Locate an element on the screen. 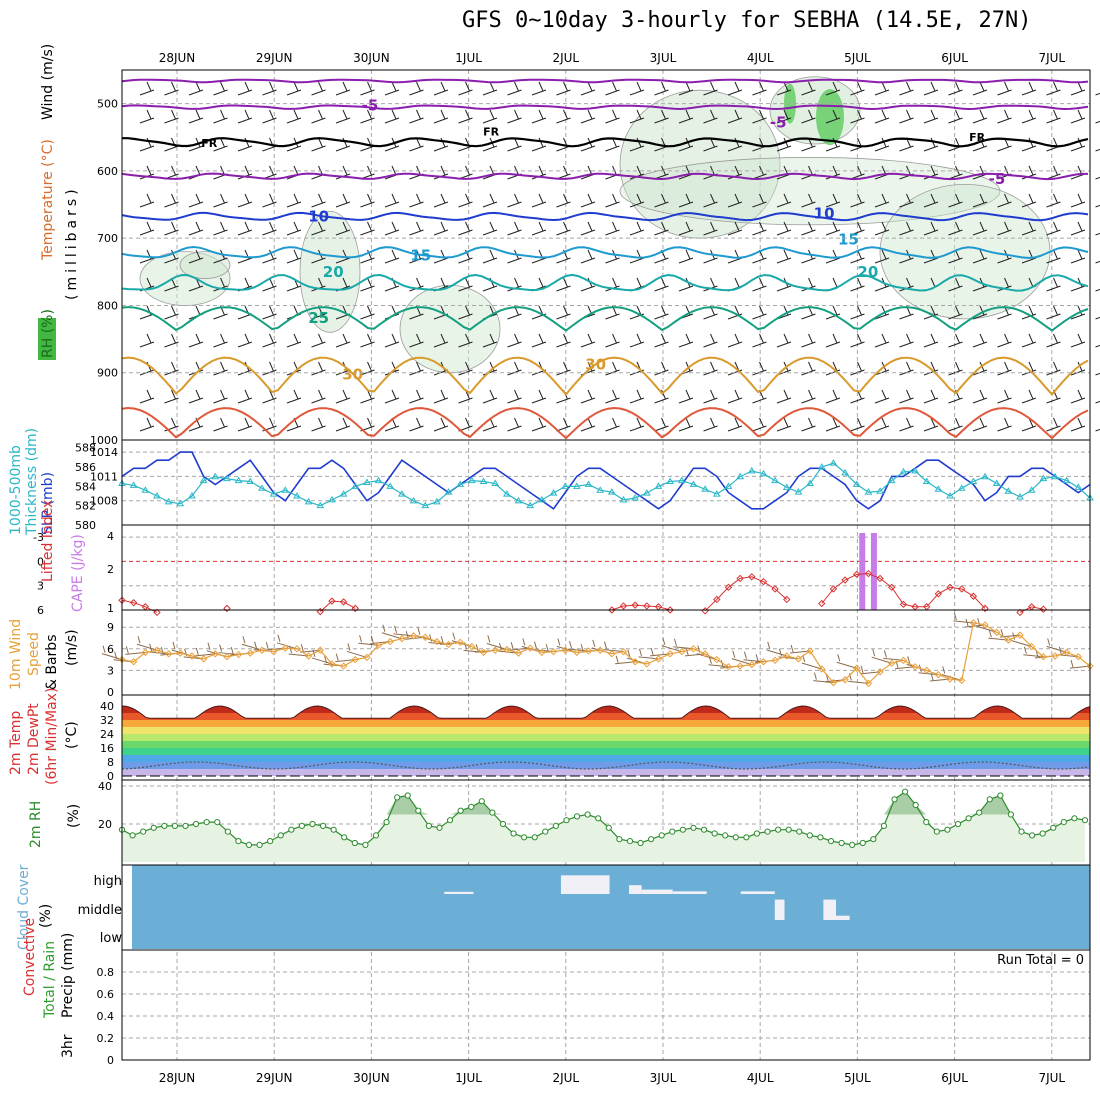  li-line is located at coordinates (1031, 609).